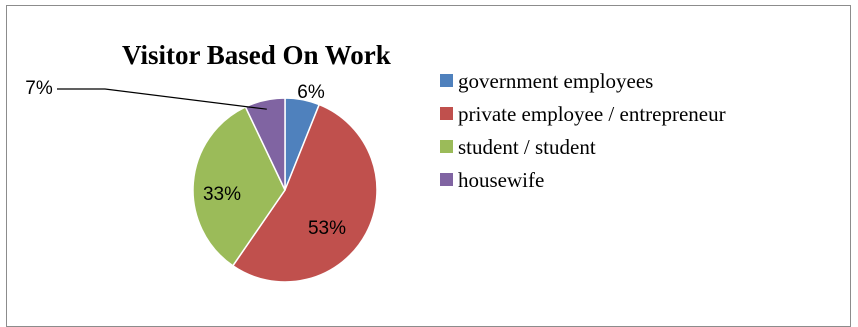 Image resolution: width=858 pixels, height=327 pixels. I want to click on leader-line-housewife, so click(162, 99).